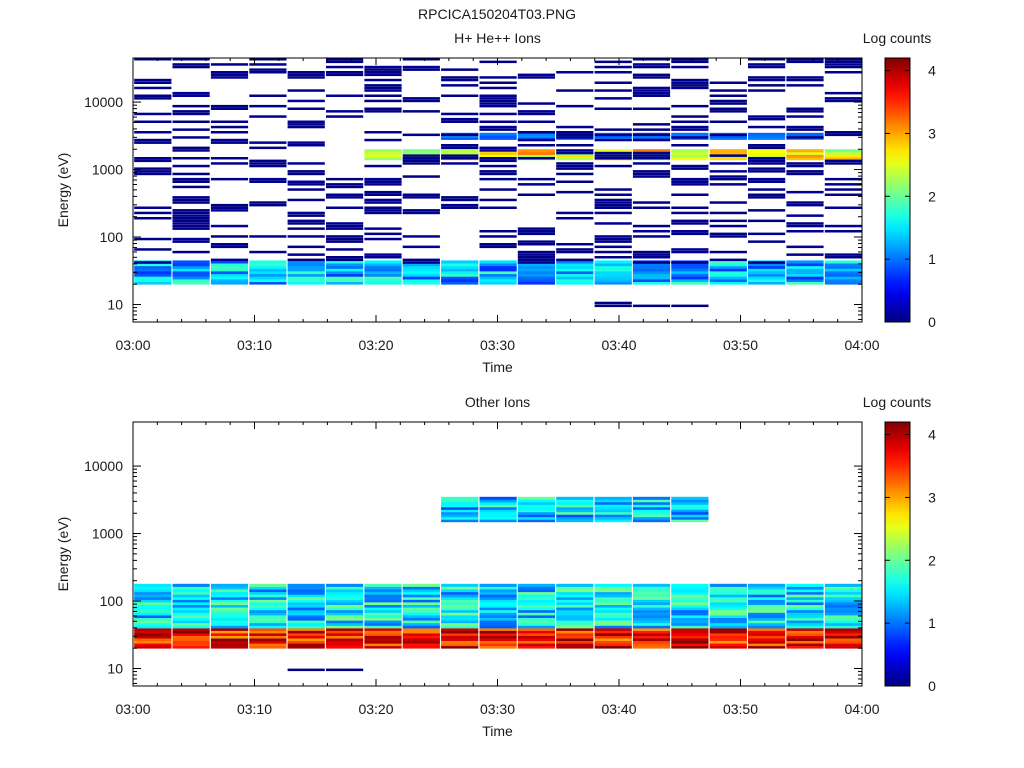 This screenshot has width=1024, height=768. I want to click on colorbar-tick-label: 2, so click(932, 560).